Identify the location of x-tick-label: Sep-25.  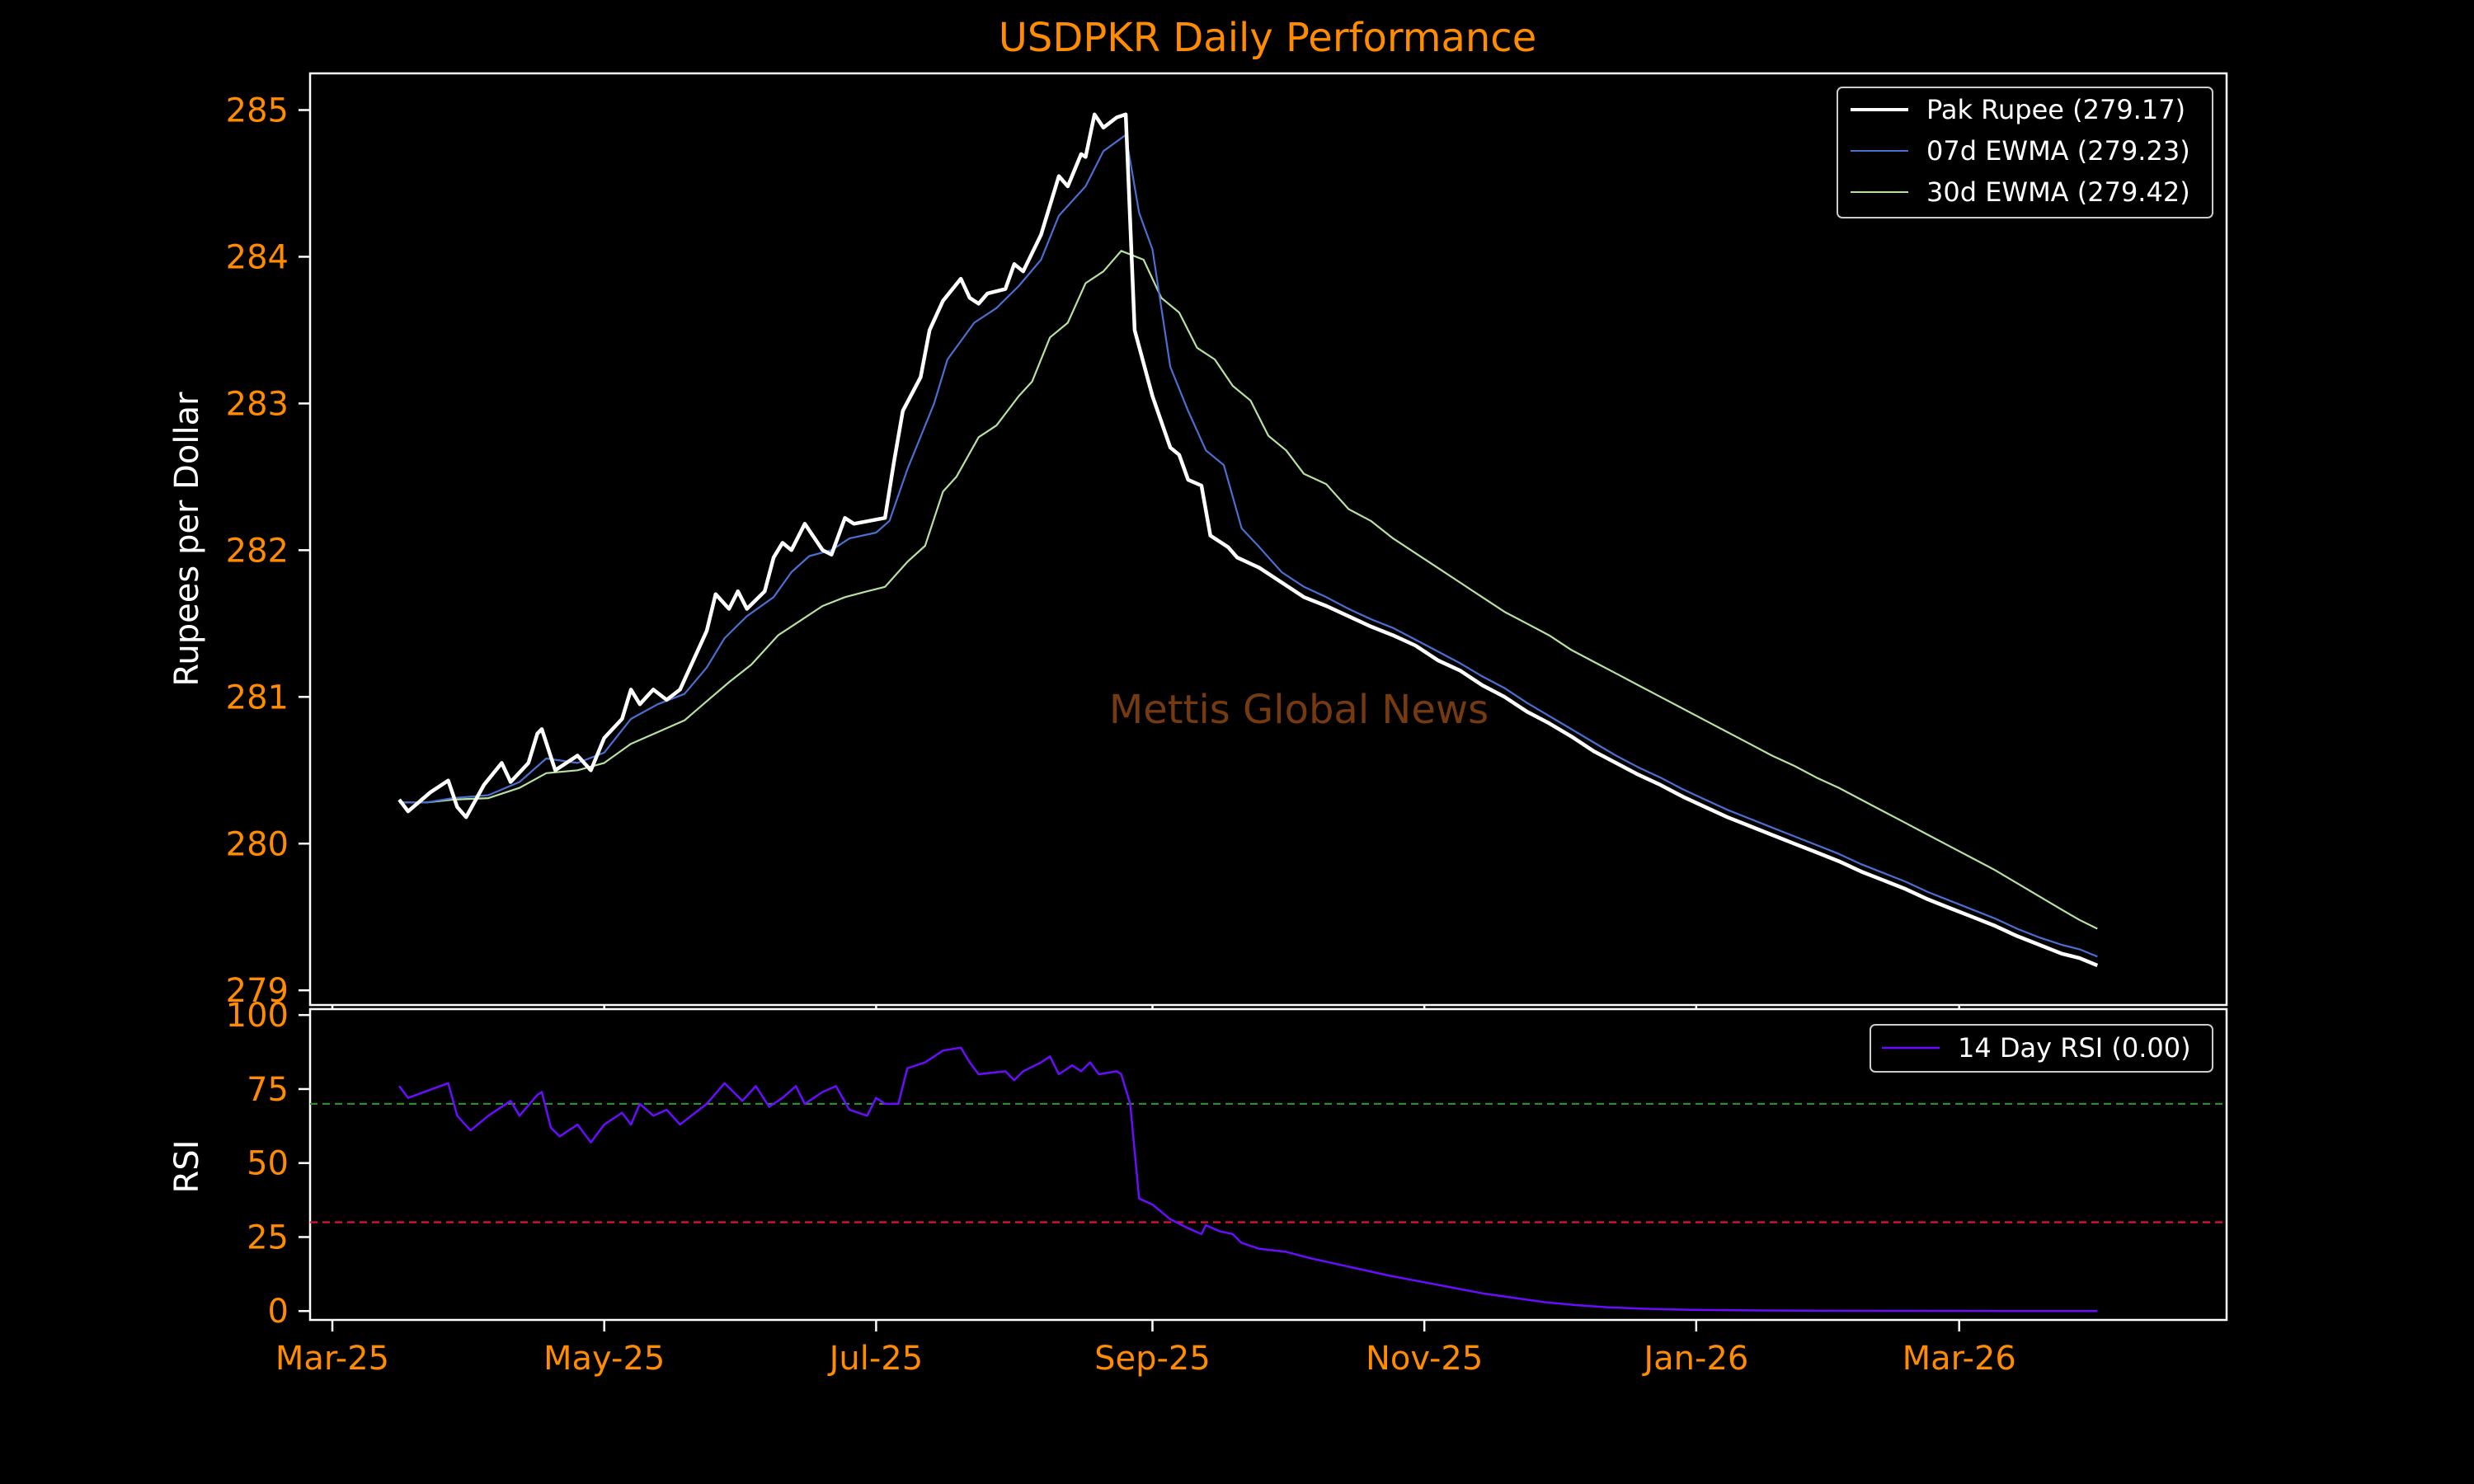
(1152, 1359).